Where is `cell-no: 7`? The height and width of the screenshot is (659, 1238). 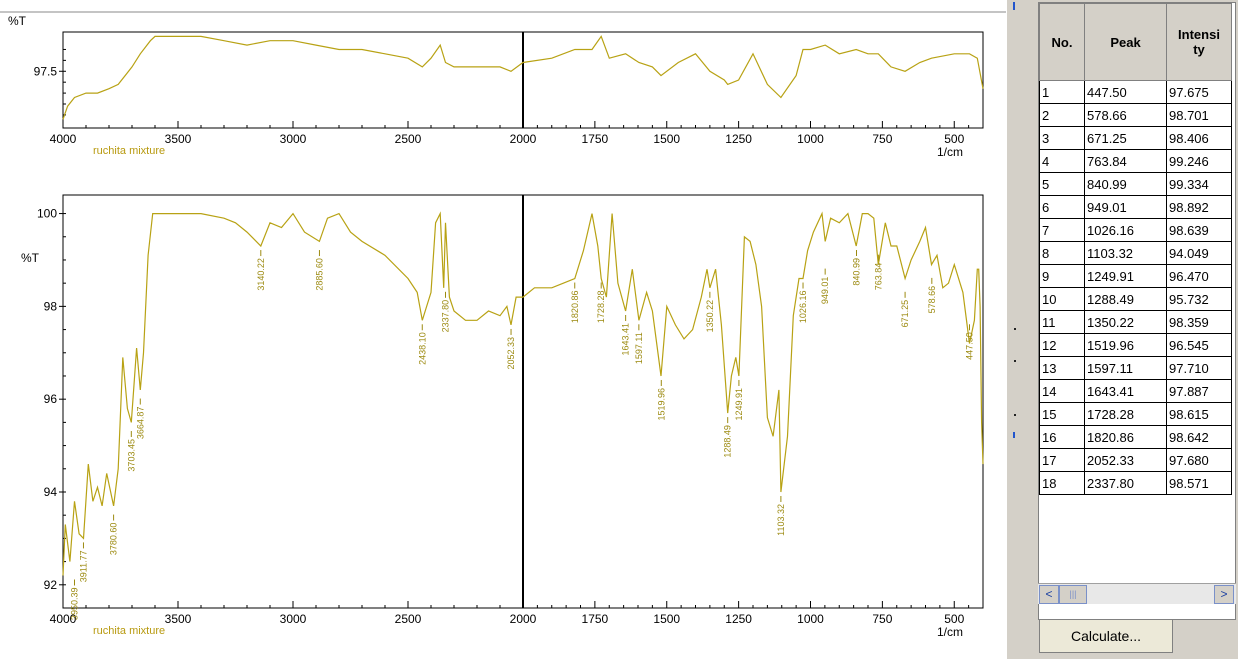 cell-no: 7 is located at coordinates (1062, 230).